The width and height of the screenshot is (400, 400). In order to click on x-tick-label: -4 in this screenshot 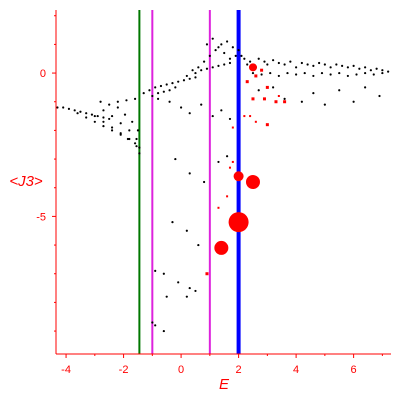, I will do `click(66, 370)`.